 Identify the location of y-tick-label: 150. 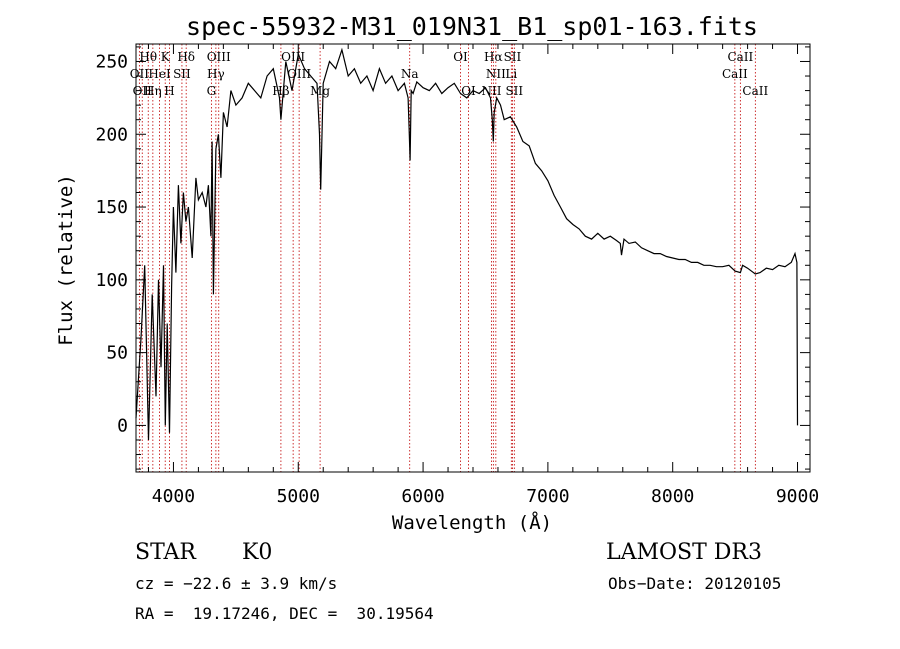
(111, 207).